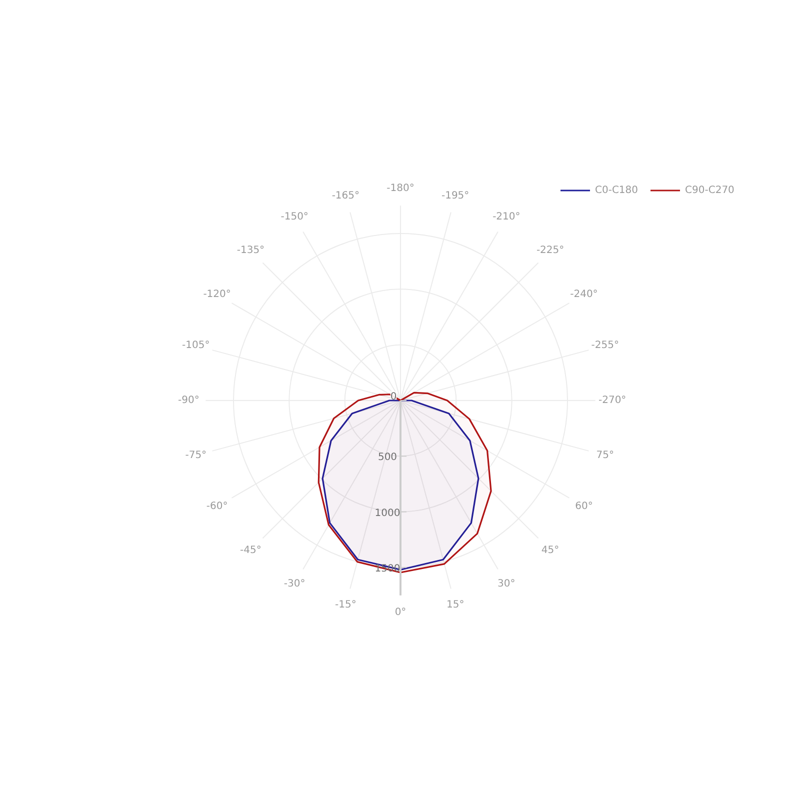  I want to click on y-tick-label: 1000, so click(387, 513).